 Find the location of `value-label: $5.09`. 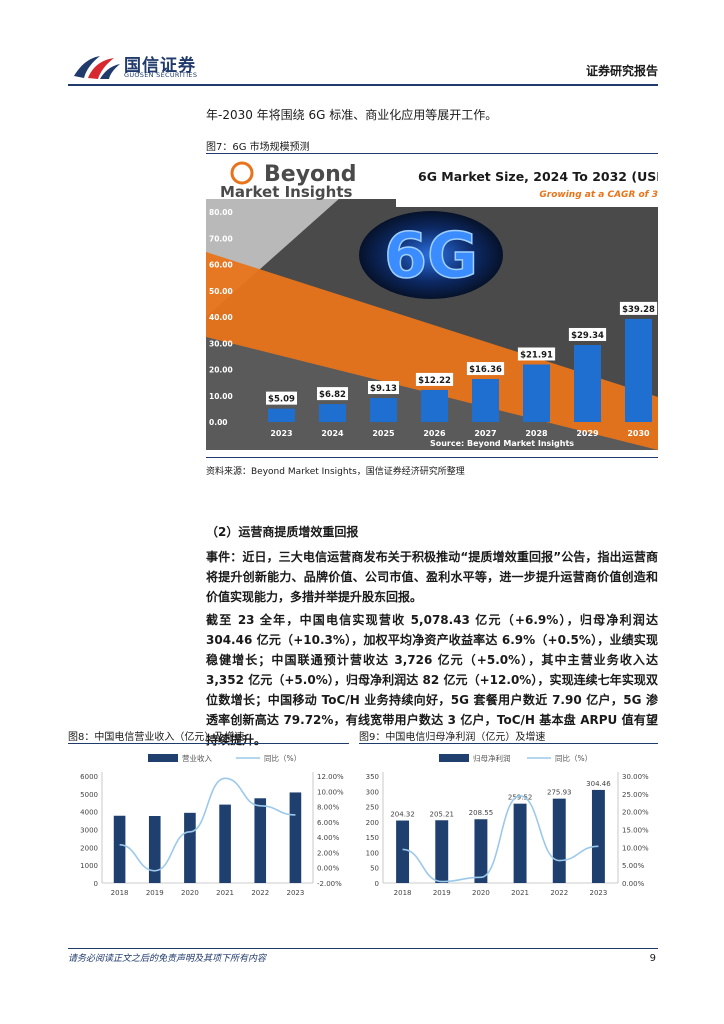

value-label: $5.09 is located at coordinates (281, 400).